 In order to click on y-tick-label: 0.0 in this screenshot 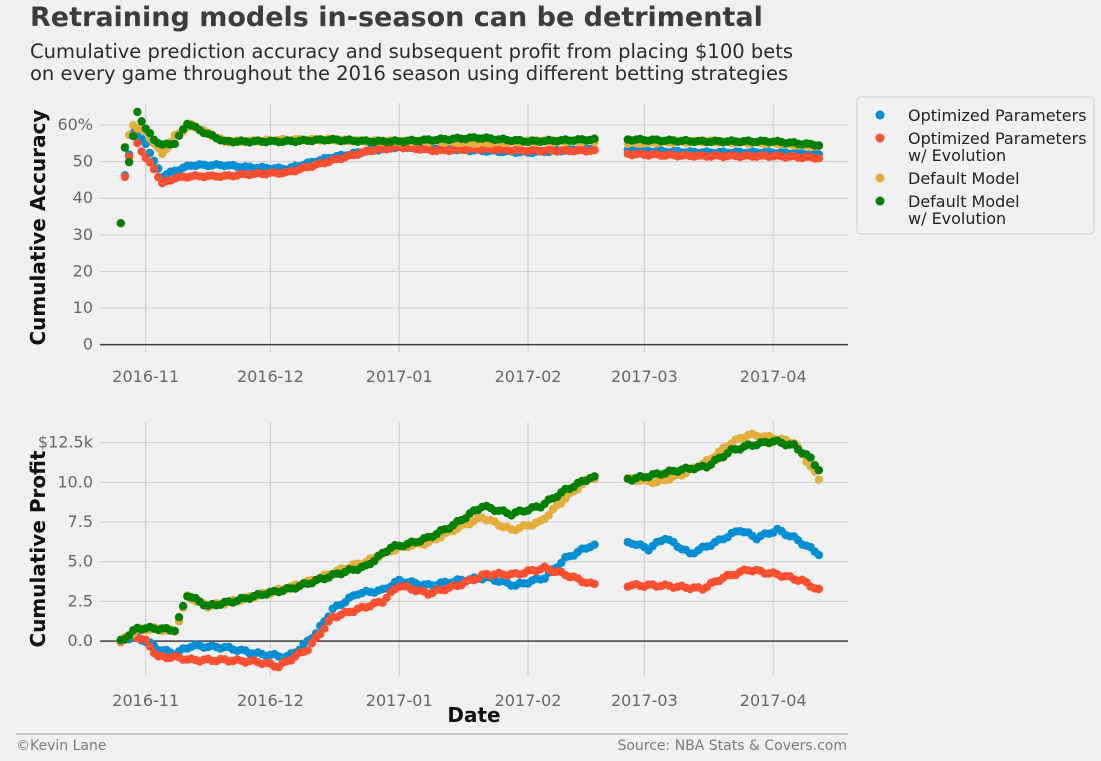, I will do `click(80, 640)`.